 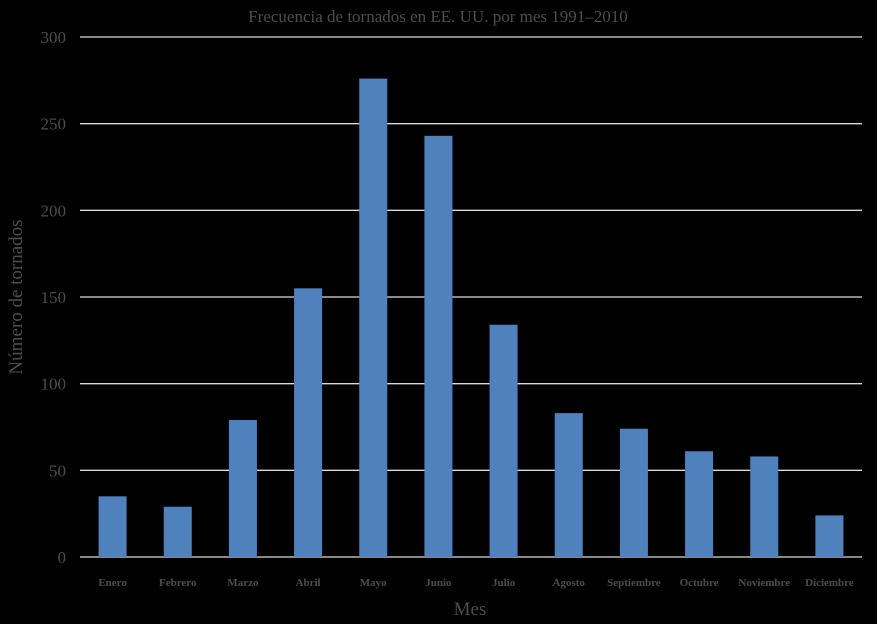 What do you see at coordinates (112, 583) in the screenshot?
I see `x-tick-label: Enero` at bounding box center [112, 583].